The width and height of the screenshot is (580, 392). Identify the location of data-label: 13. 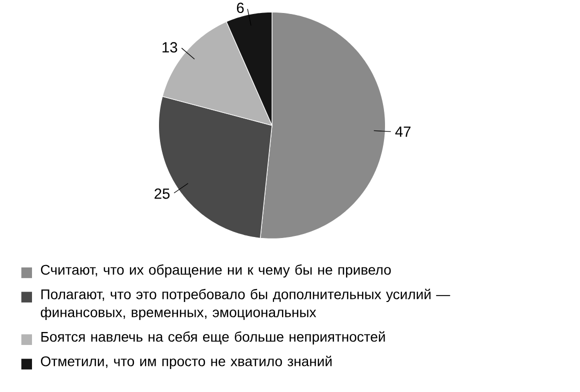
(170, 47).